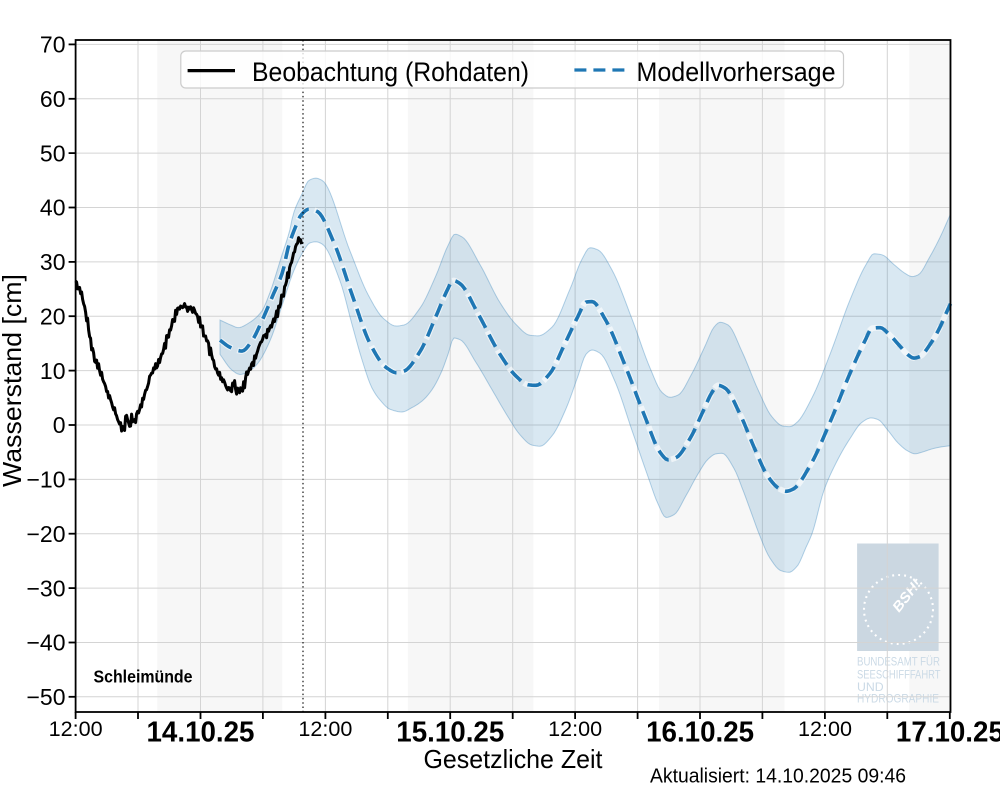  Describe the element at coordinates (899, 675) in the screenshot. I see `svg-text: SEESCHIFFFAHRT` at that location.